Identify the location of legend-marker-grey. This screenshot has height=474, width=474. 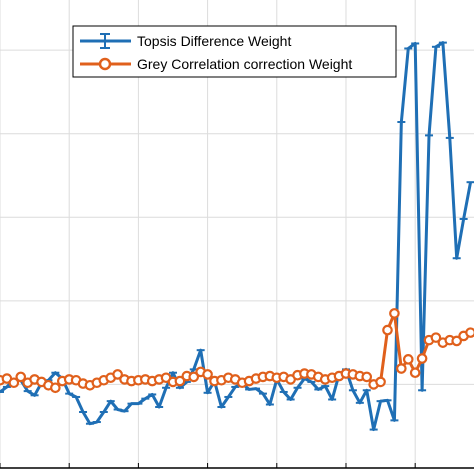
(105, 64).